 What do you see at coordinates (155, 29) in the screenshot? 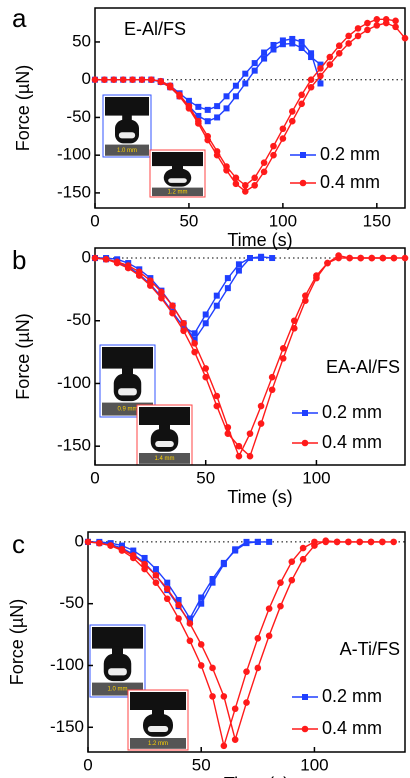
I see `annotation: E-Al/FS` at bounding box center [155, 29].